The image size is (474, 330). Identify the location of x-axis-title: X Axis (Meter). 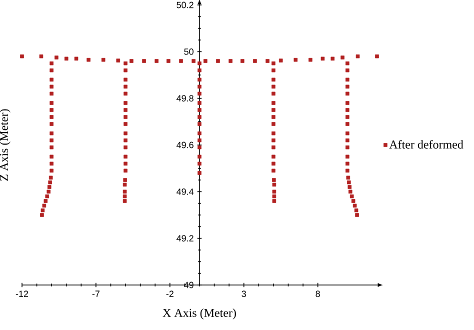
(199, 314).